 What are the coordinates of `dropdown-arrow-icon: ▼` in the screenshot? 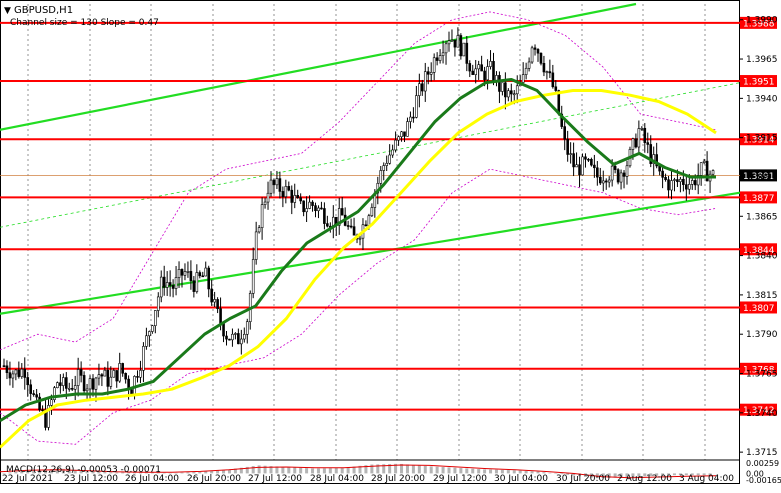 It's located at (7, 11).